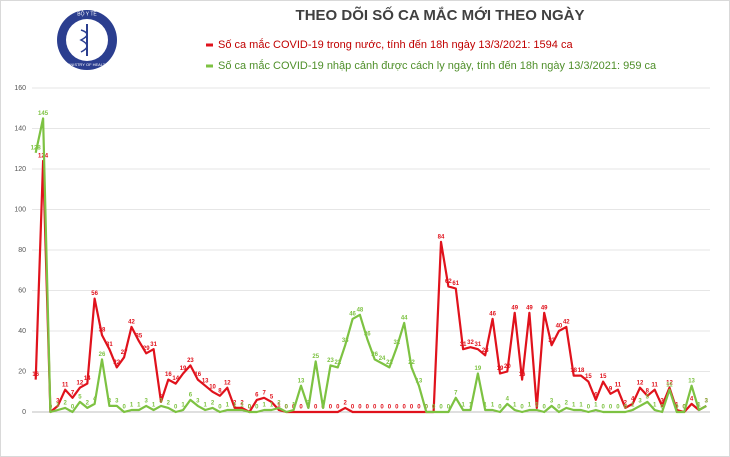 Image resolution: width=730 pixels, height=457 pixels. I want to click on data-label: 25, so click(315, 357).